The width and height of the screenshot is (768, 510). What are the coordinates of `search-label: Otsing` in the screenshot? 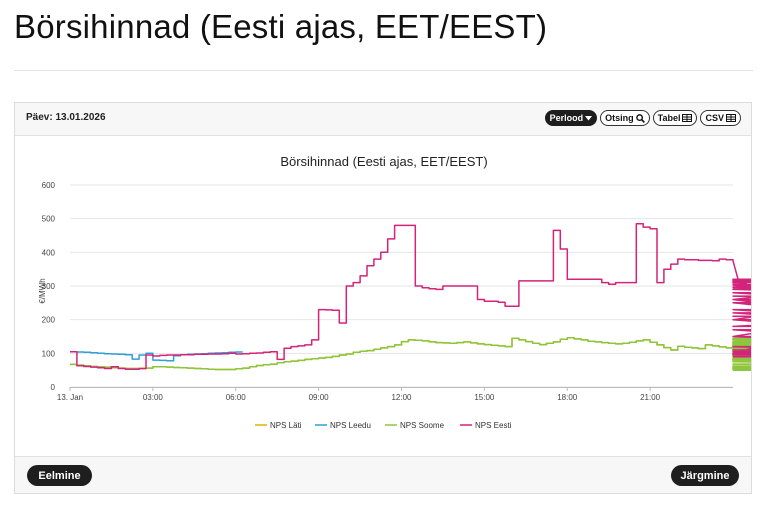 It's located at (619, 118).